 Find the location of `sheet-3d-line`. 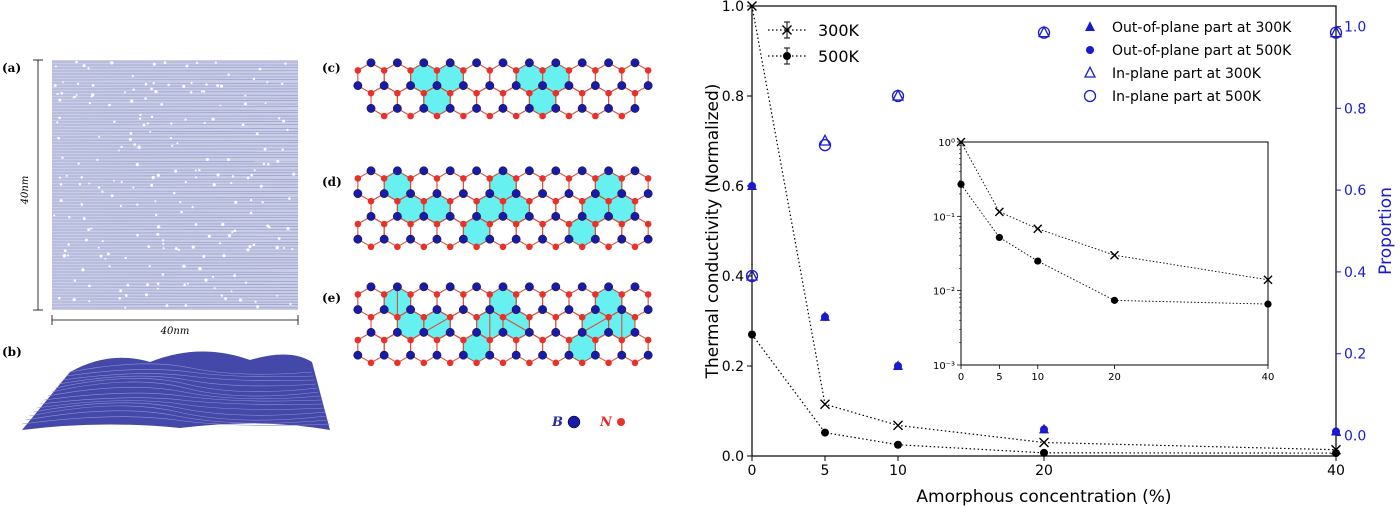

sheet-3d-line is located at coordinates (180, 405).